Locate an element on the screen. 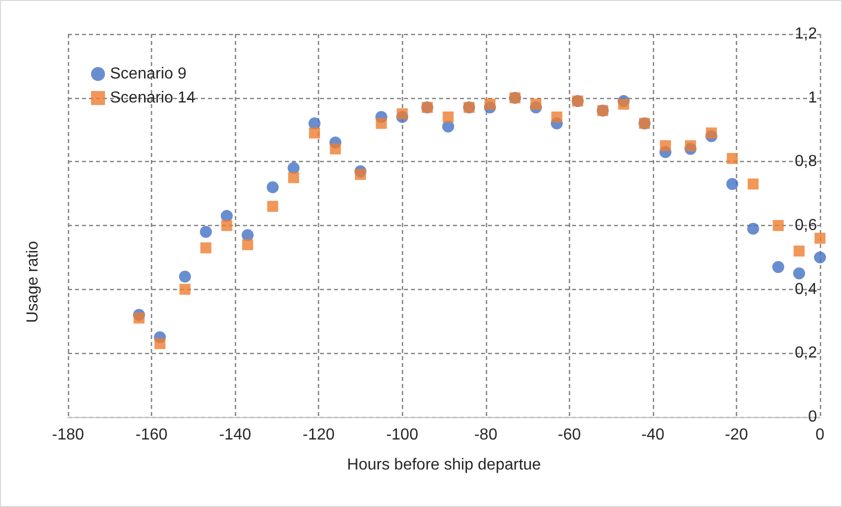 Image resolution: width=842 pixels, height=507 pixels. legend-label: Scenario 14 is located at coordinates (153, 98).